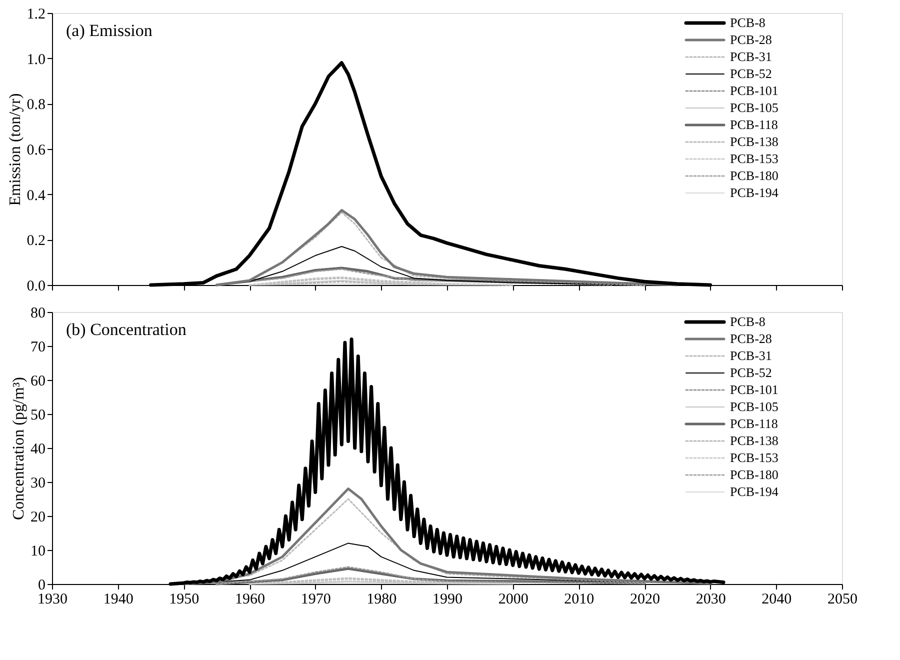 The width and height of the screenshot is (900, 660). Describe the element at coordinates (250, 600) in the screenshot. I see `x-tick-label: 1960` at that location.